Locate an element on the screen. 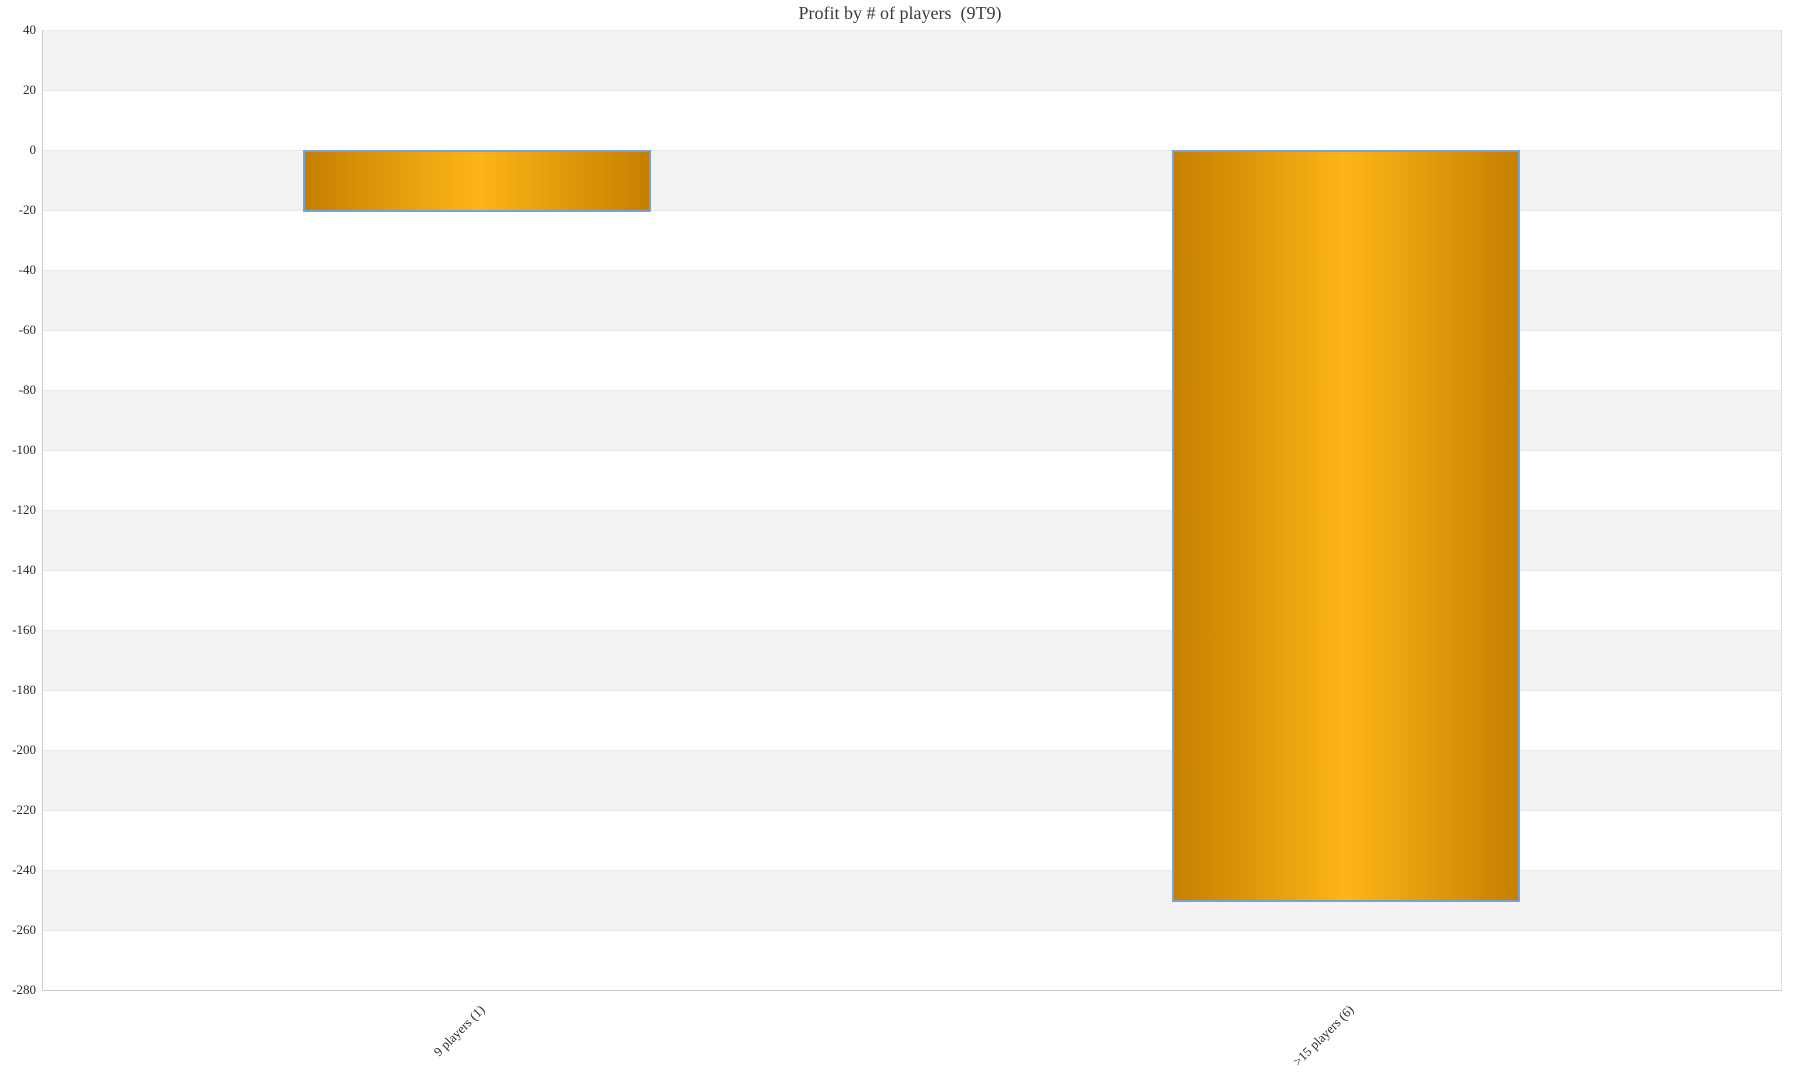  y-tick-label: -240 is located at coordinates (24, 869).